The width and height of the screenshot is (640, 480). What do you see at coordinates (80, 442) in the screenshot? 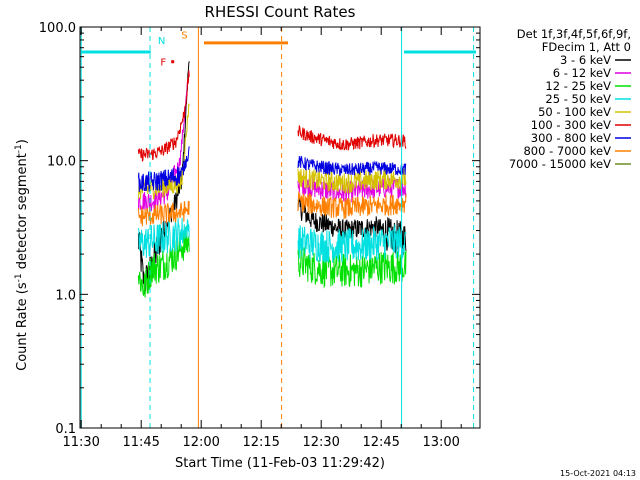
I see `x-tick-label: 11:30` at bounding box center [80, 442].